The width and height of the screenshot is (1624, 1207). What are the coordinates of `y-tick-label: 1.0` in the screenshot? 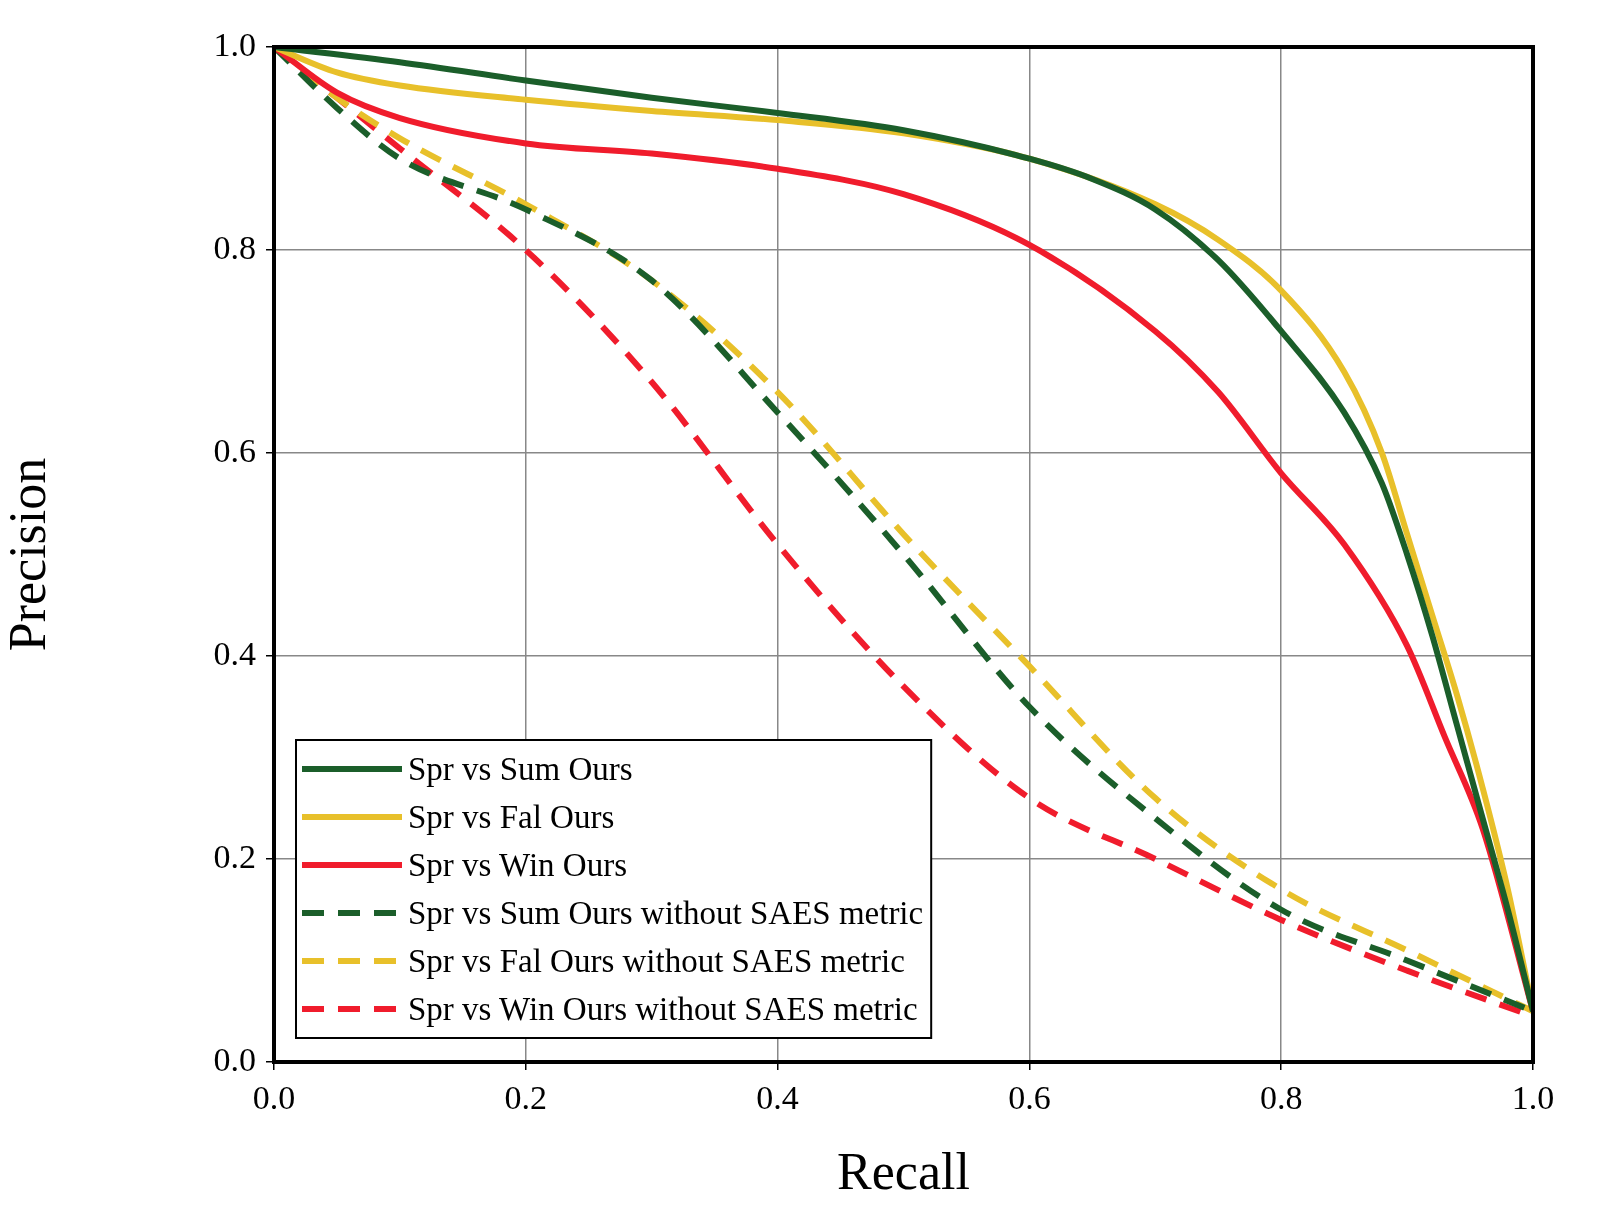 It's located at (234, 44).